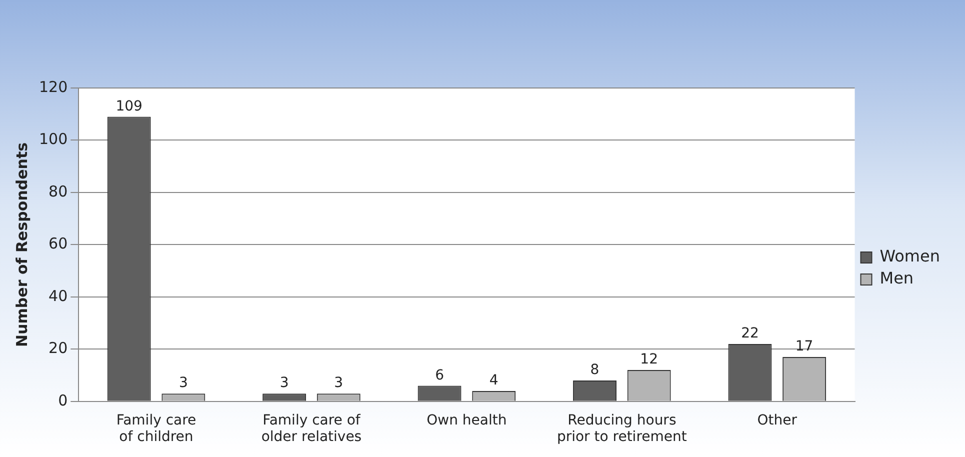 This screenshot has width=965, height=457. I want to click on data-label: 4, so click(493, 380).